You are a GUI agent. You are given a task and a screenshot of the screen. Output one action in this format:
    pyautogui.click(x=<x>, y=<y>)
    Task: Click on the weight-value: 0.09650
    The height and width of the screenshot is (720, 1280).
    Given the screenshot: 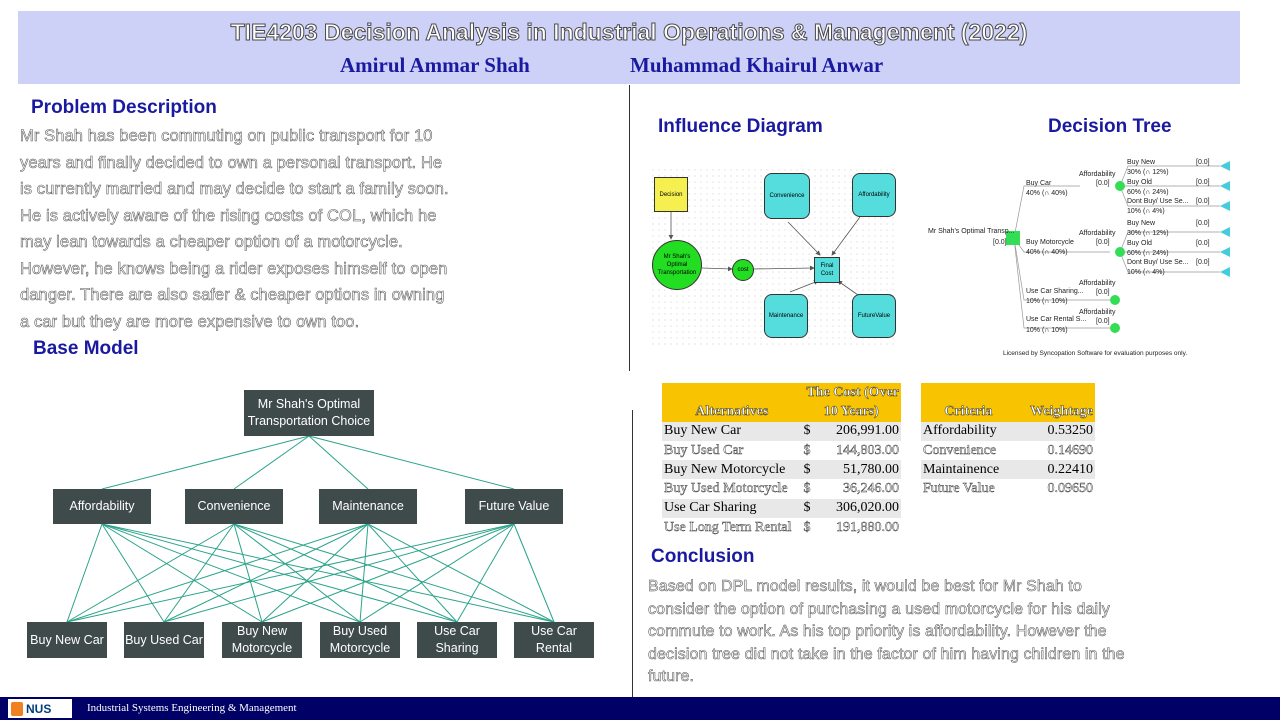 What is the action you would take?
    pyautogui.click(x=1070, y=489)
    